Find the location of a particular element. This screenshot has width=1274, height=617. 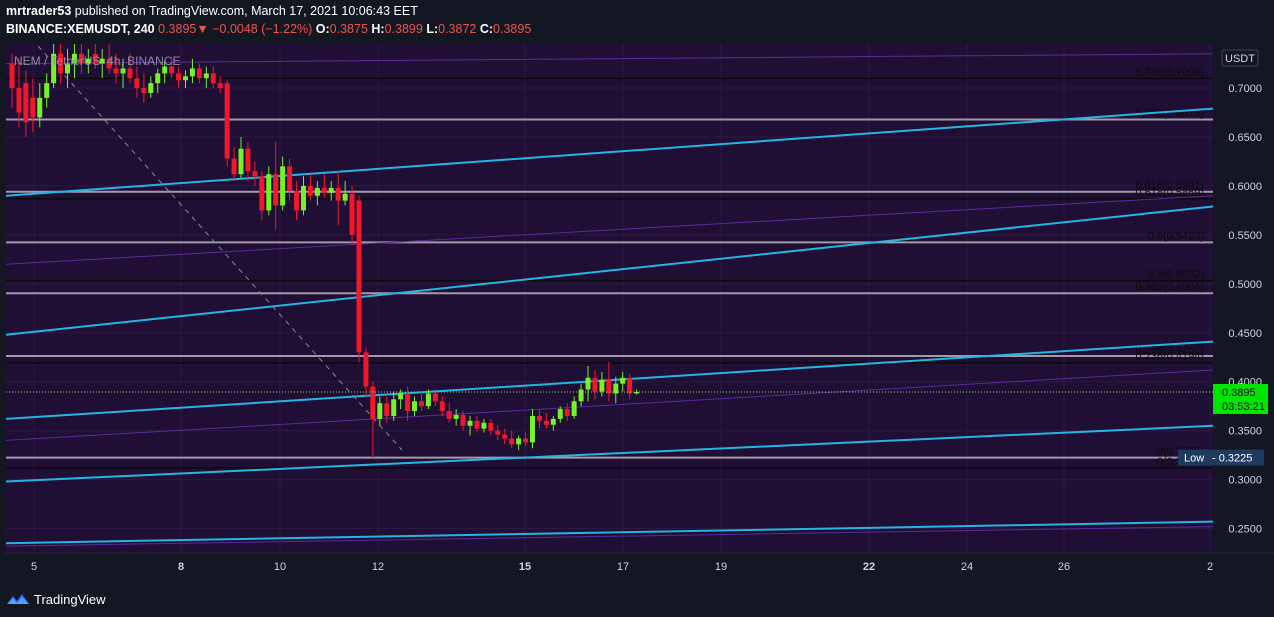

price-axis-area is located at coordinates (1243, 298).